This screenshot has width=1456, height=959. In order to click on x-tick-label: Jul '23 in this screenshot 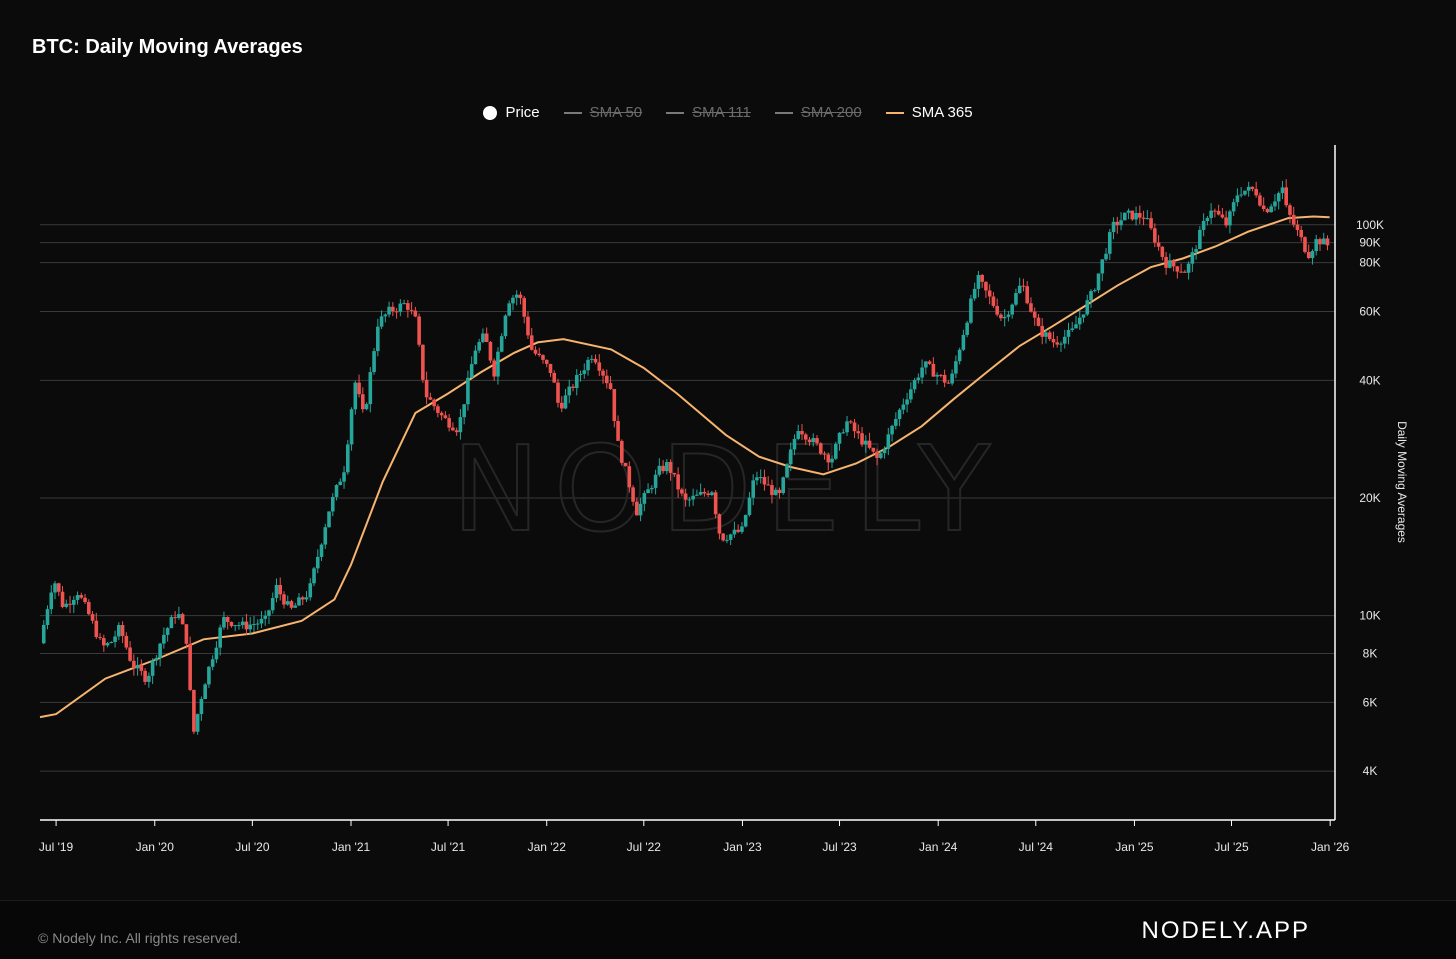, I will do `click(839, 847)`.